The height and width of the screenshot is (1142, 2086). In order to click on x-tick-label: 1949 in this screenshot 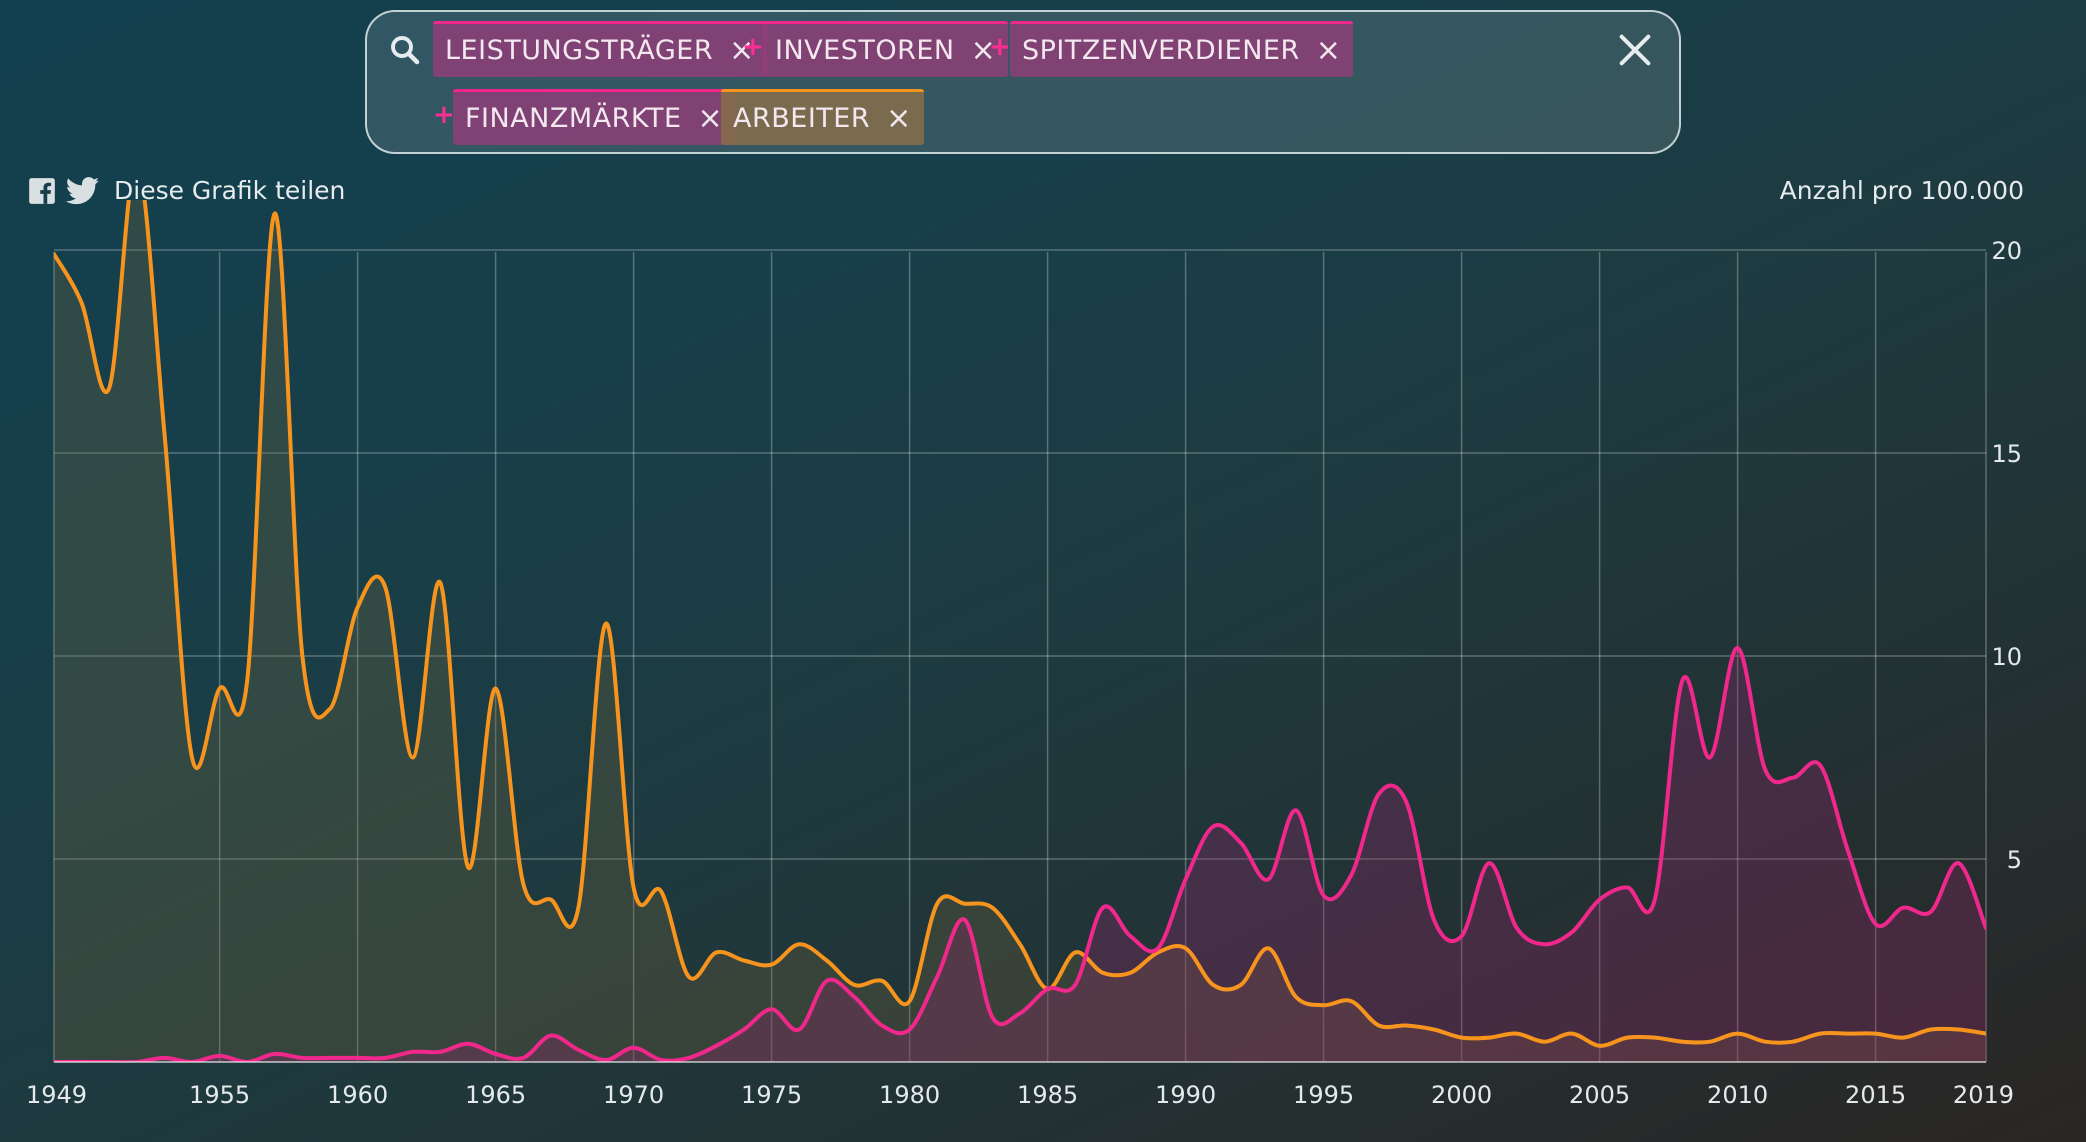, I will do `click(56, 1095)`.